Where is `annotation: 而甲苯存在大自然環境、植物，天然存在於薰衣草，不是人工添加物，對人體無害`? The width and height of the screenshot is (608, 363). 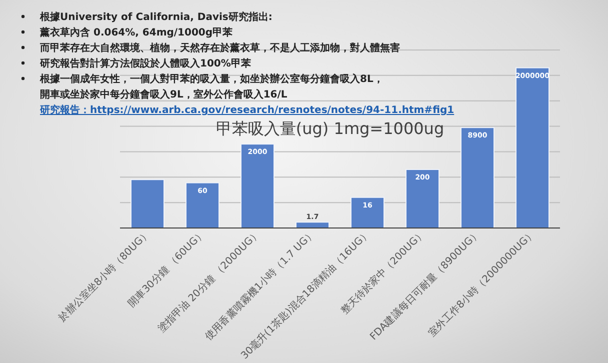
annotation: 而甲苯存在大自然環境、植物，天然存在於薰衣草，不是人工添加物，對人體無害 is located at coordinates (219, 48).